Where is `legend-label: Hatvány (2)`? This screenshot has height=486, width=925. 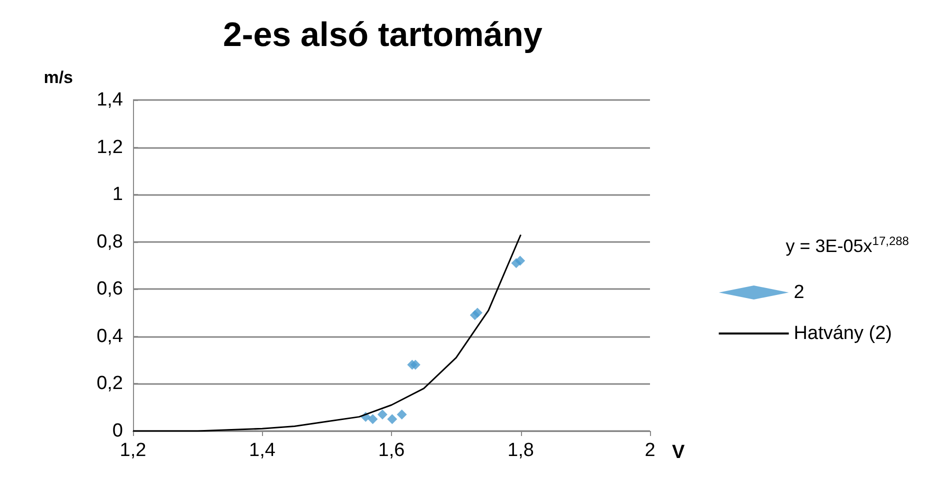 legend-label: Hatvány (2) is located at coordinates (843, 333).